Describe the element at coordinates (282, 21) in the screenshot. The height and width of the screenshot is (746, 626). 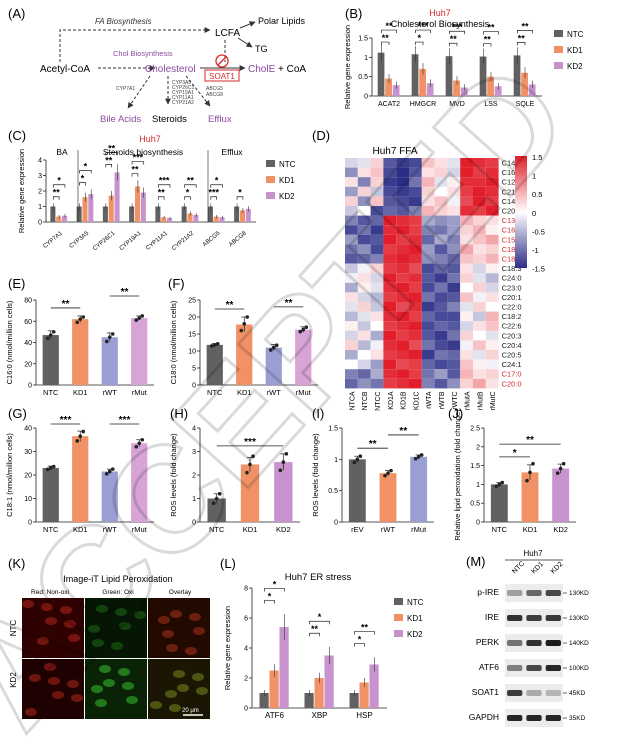
I see `polar-lipids-label: Polar Lipids` at that location.